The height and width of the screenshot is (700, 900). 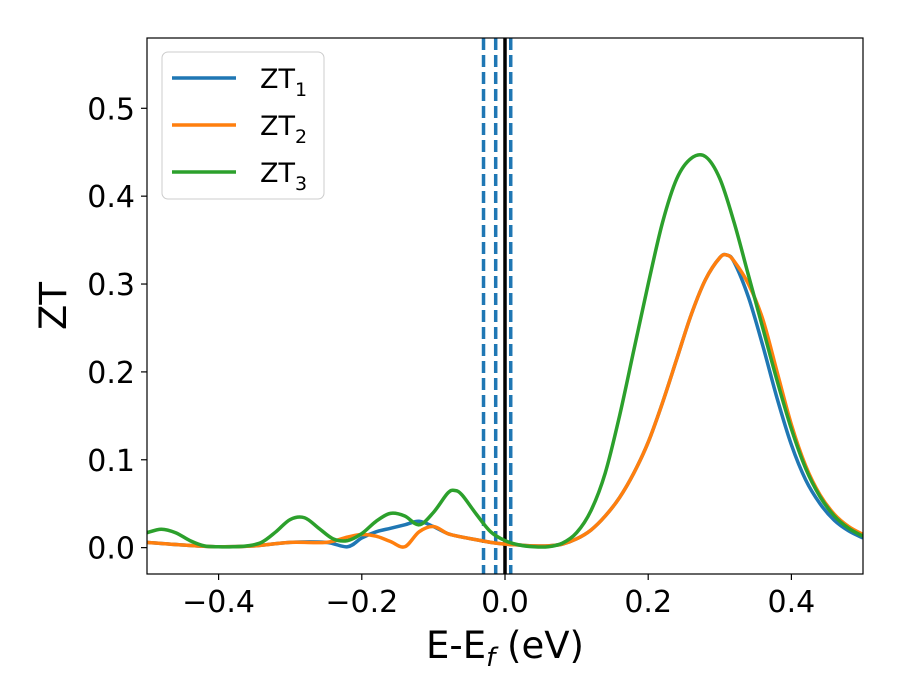 I want to click on legend-box, so click(x=243, y=125).